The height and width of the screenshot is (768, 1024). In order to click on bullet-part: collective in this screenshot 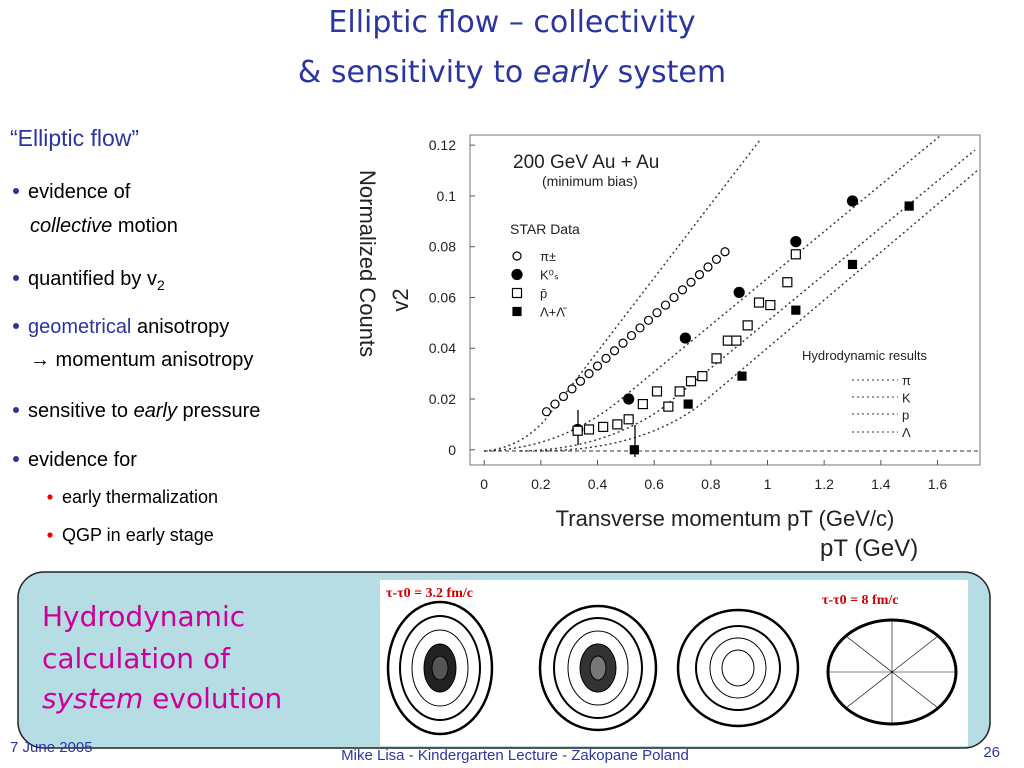, I will do `click(71, 226)`.